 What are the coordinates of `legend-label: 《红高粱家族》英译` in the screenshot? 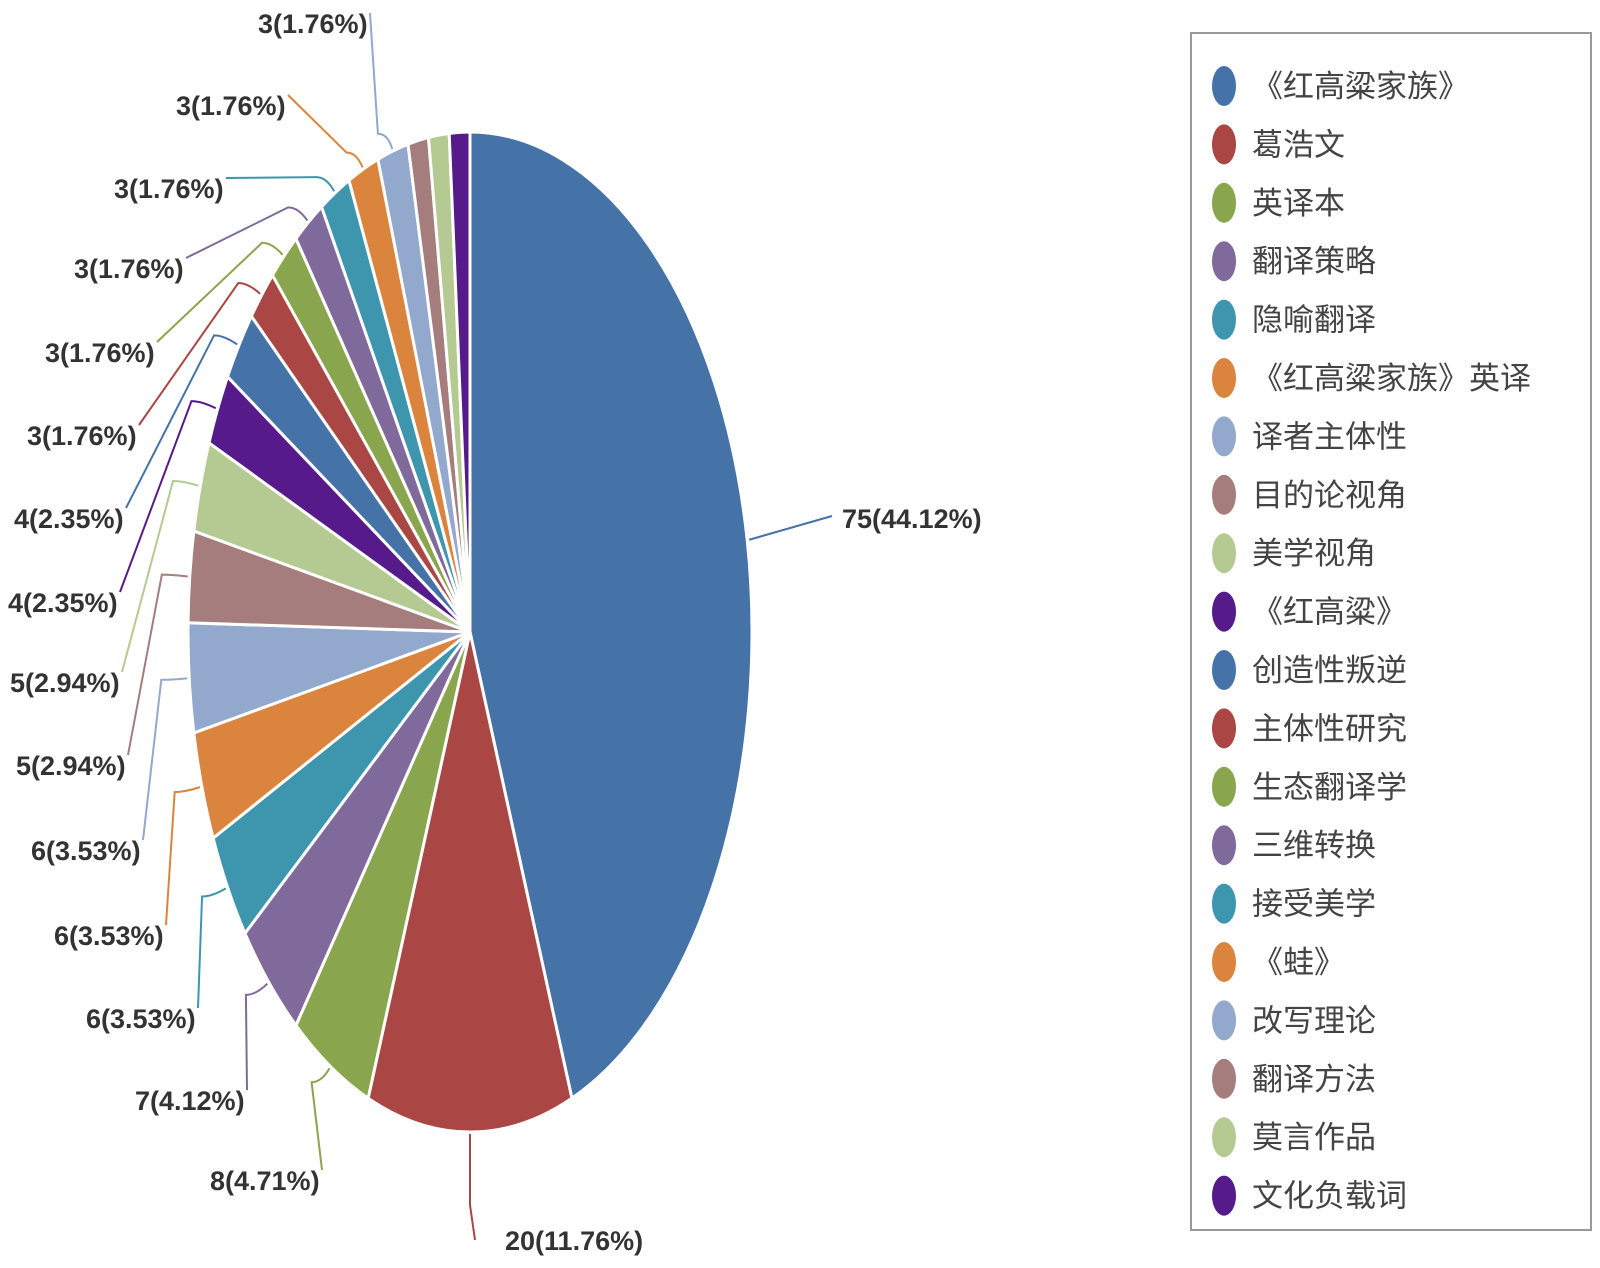 It's located at (1391, 379).